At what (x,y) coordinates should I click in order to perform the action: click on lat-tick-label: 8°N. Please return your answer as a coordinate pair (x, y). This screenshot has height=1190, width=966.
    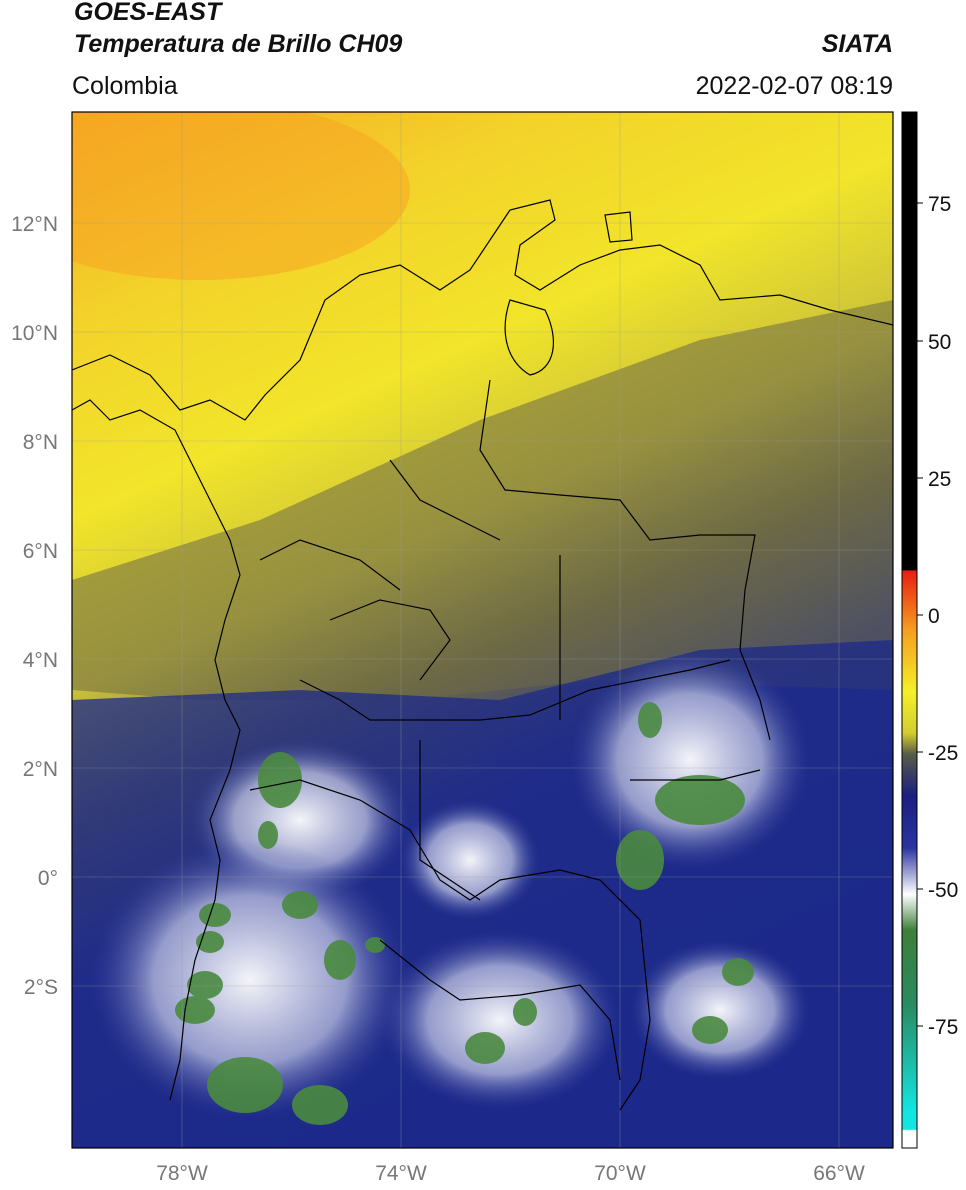
    Looking at the image, I should click on (40, 442).